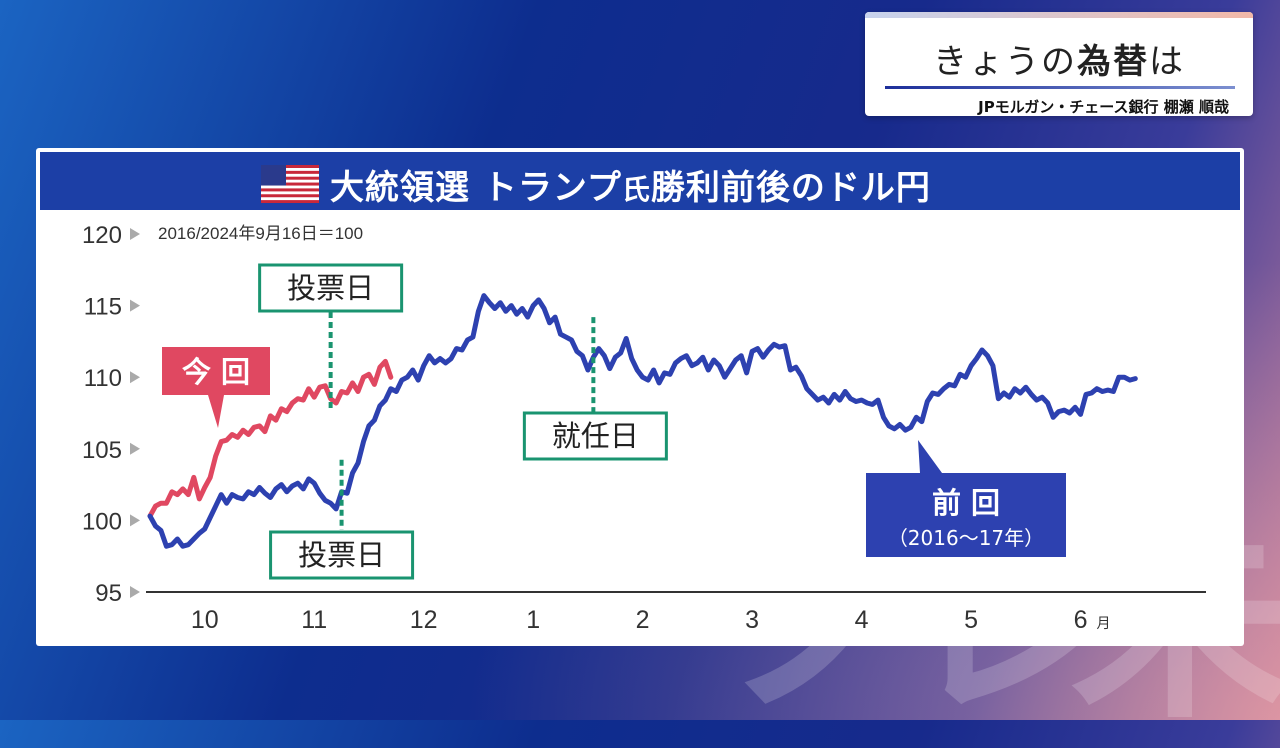 The image size is (1280, 748). I want to click on y-tick-label: 95, so click(108, 593).